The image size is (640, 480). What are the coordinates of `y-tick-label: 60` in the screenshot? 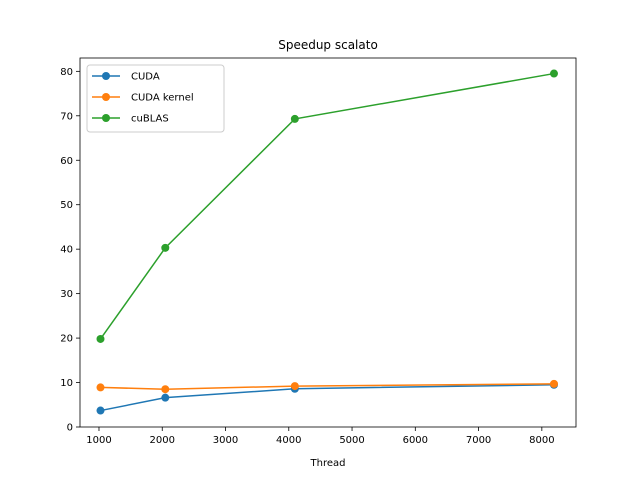 It's located at (66, 161).